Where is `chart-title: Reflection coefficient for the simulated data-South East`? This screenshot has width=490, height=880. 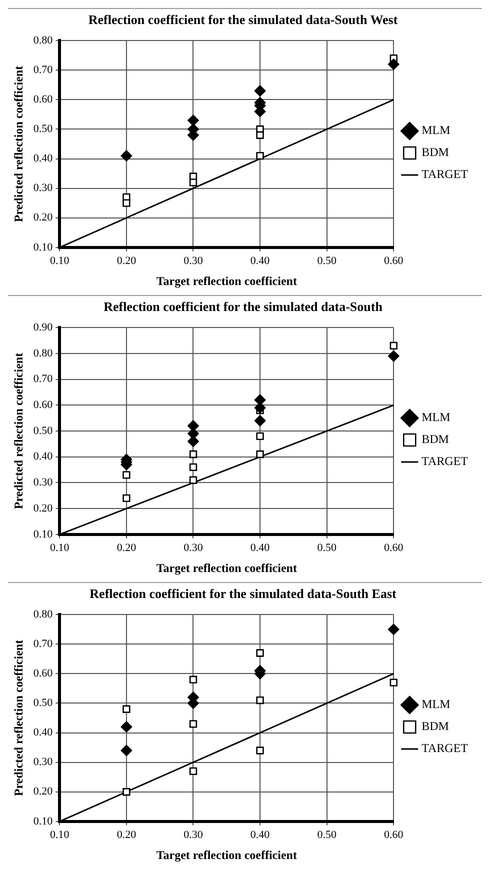 chart-title: Reflection coefficient for the simulated data-South East is located at coordinates (243, 594).